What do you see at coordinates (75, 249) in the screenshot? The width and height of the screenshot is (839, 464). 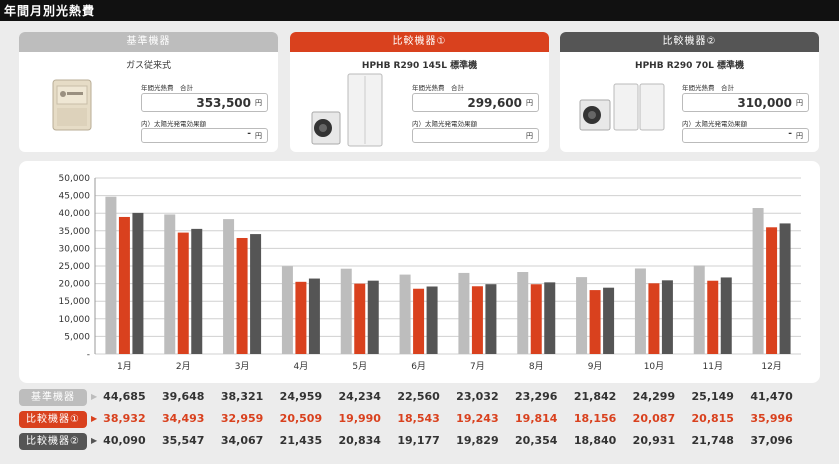 I see `y-tick-label: 30,000` at bounding box center [75, 249].